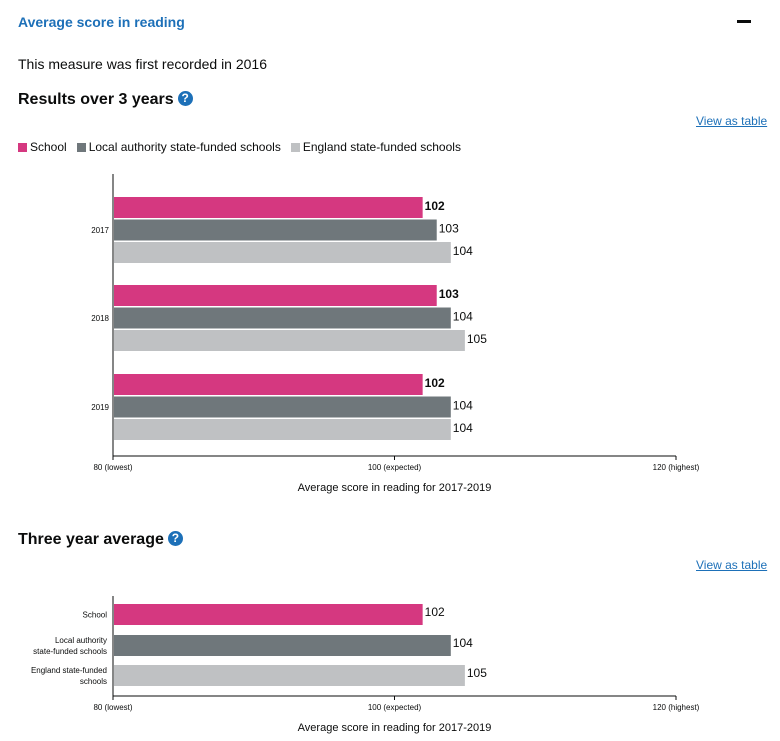  Describe the element at coordinates (81, 640) in the screenshot. I see `y-category-label: Local authority` at that location.